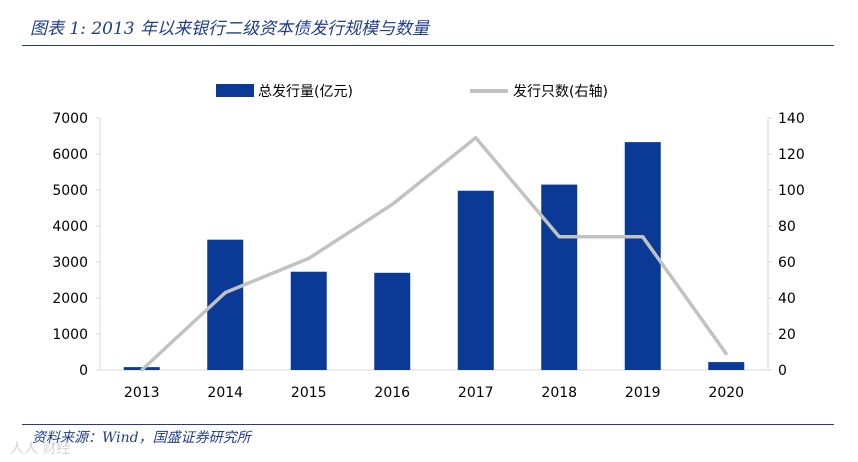 The image size is (858, 462). Describe the element at coordinates (70, 263) in the screenshot. I see `left-tick-label: 3000` at that location.